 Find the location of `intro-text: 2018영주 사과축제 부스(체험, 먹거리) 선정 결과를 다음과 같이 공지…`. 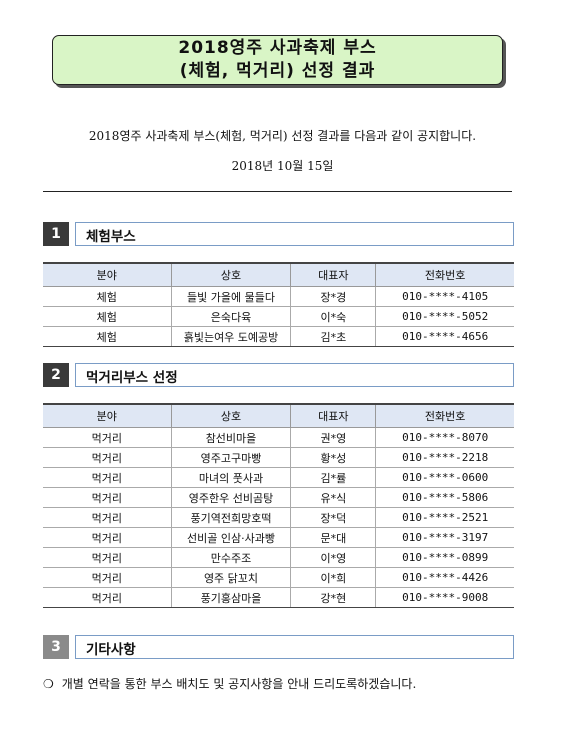

intro-text: 2018영주 사과축제 부스(체험, 먹거리) 선정 결과를 다음과 같이 공지… is located at coordinates (282, 136).